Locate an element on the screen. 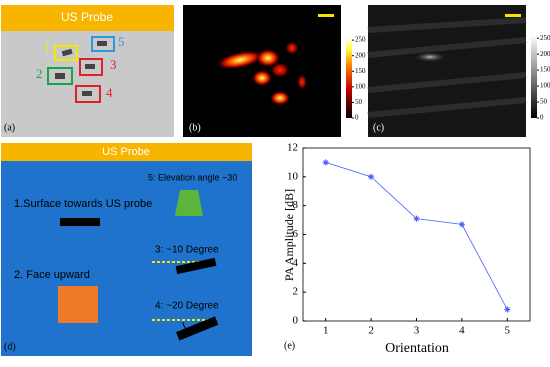  panel-e: PA Amplitude [dB] Orientation (e) is located at coordinates (365, 272).